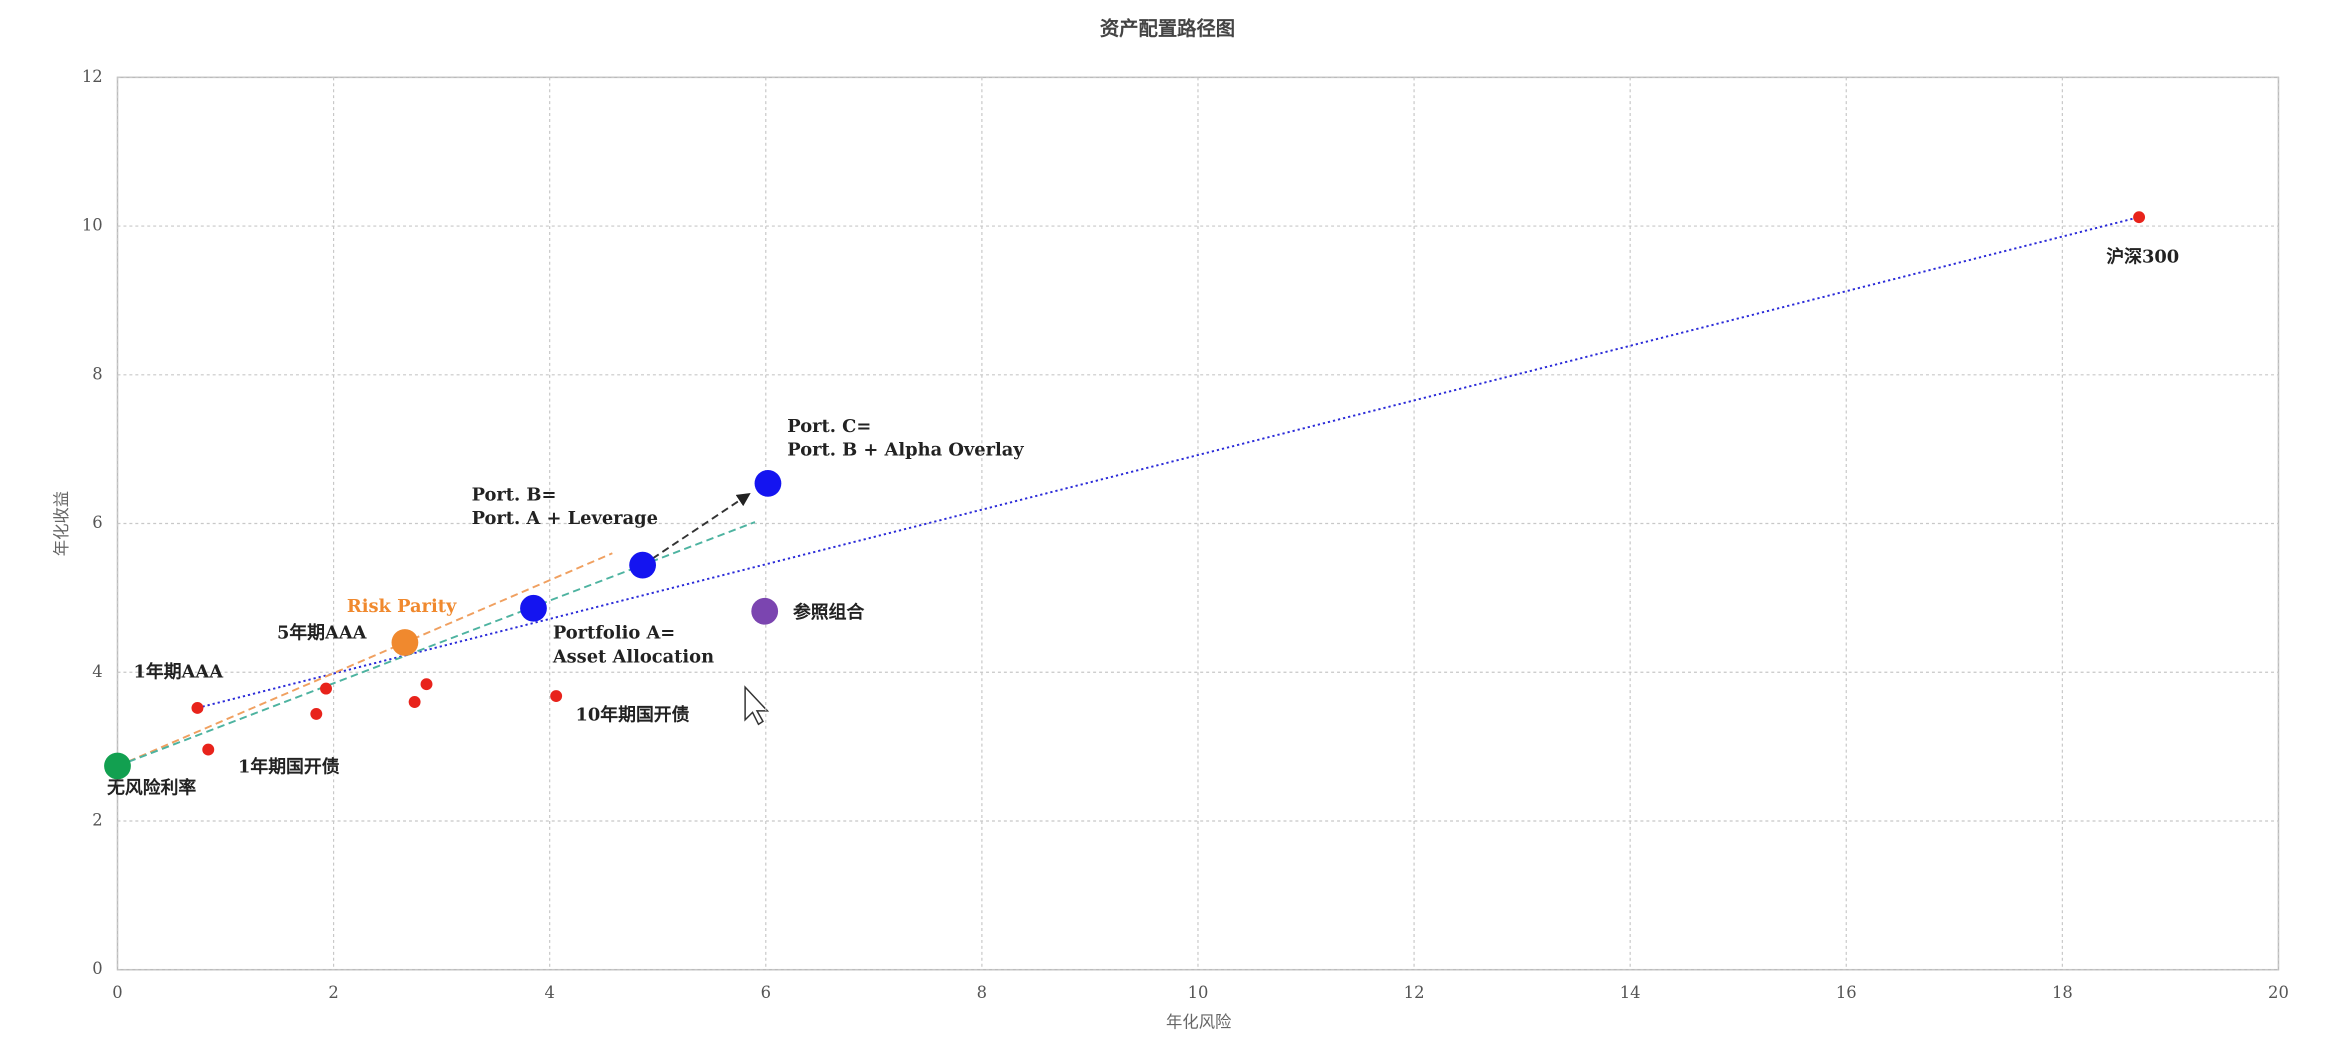  Describe the element at coordinates (333, 992) in the screenshot. I see `x-tick-label: 2` at that location.